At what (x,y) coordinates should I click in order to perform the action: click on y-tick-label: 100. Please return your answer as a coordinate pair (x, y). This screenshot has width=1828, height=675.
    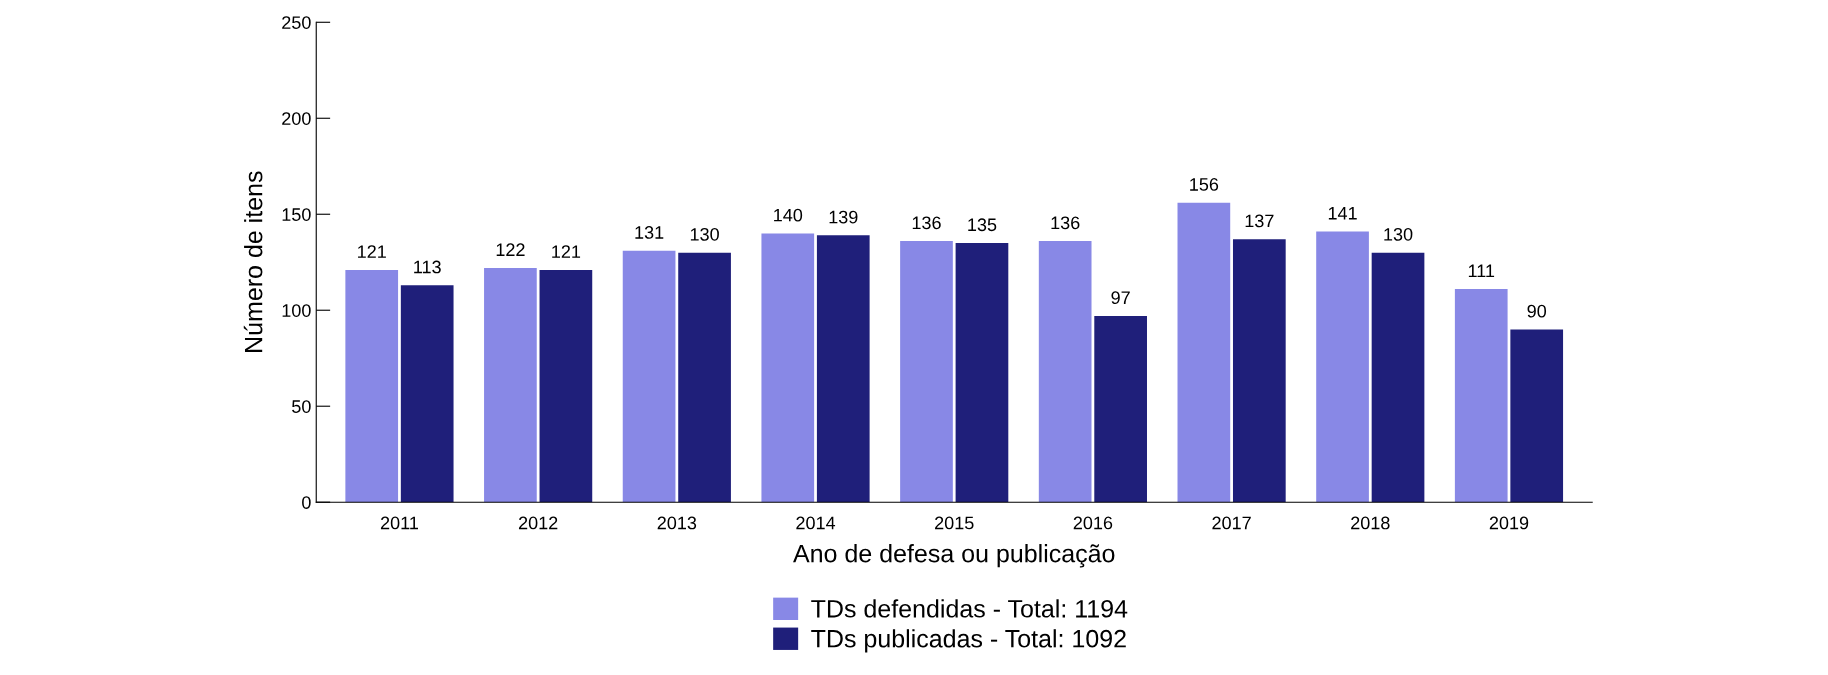
    Looking at the image, I should click on (296, 310).